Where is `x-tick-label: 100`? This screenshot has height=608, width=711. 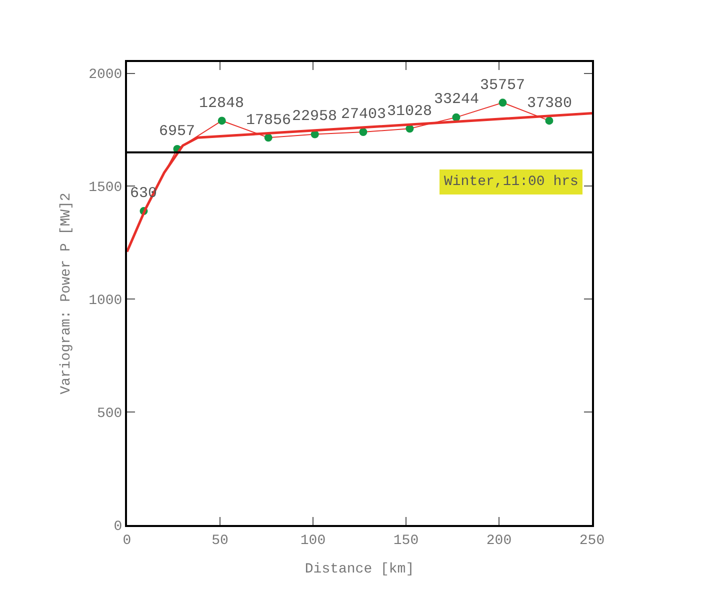 x-tick-label: 100 is located at coordinates (313, 540).